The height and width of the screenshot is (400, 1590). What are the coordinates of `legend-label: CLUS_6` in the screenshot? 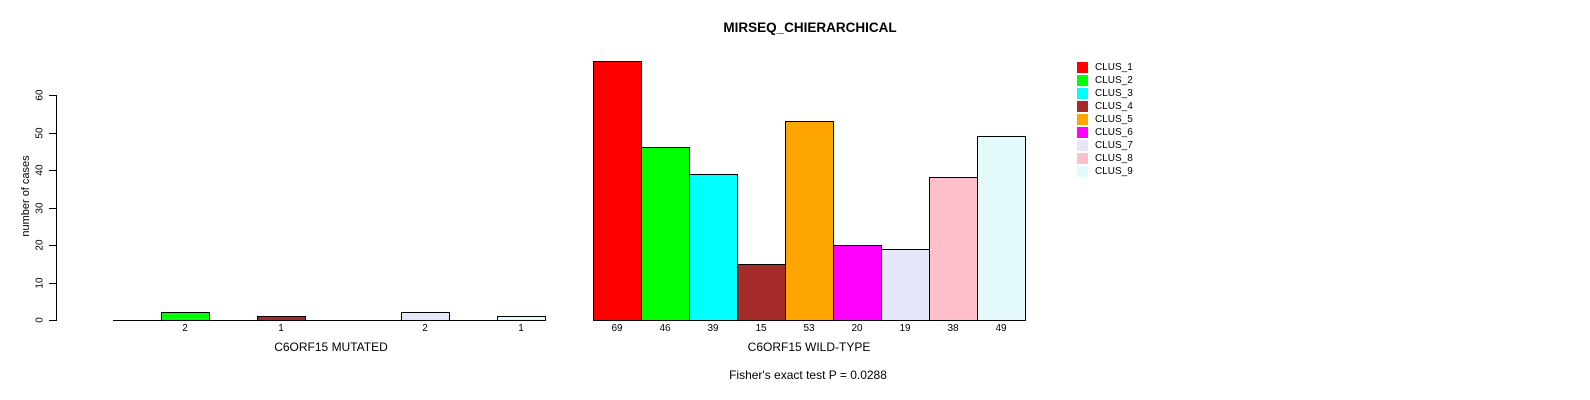 It's located at (1114, 132).